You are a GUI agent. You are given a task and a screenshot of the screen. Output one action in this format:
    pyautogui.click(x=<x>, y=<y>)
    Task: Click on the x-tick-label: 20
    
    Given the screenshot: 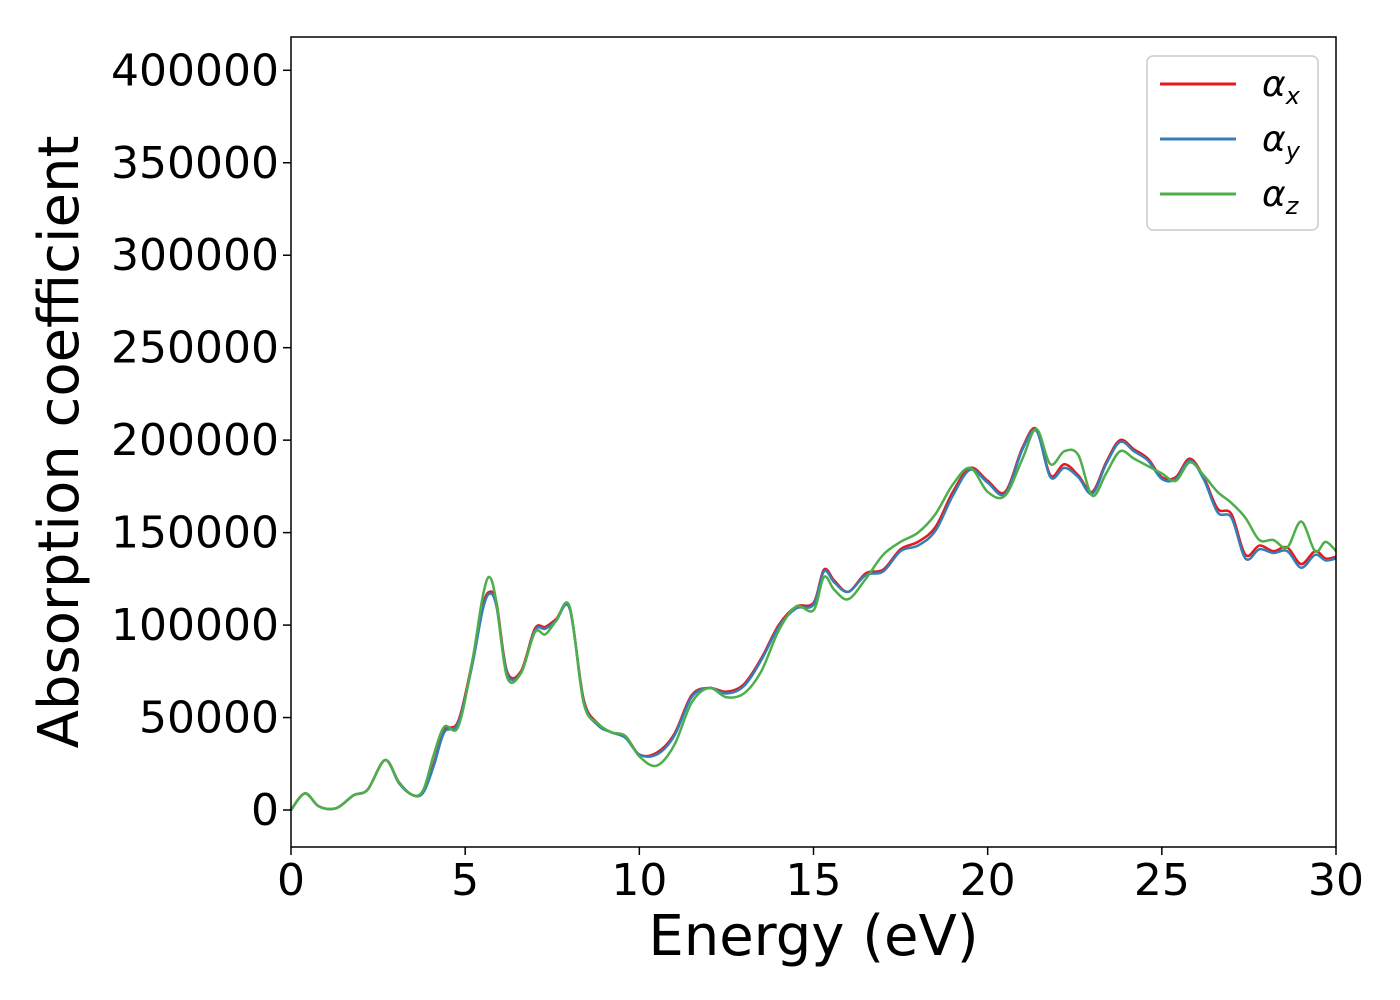 What is the action you would take?
    pyautogui.click(x=988, y=880)
    